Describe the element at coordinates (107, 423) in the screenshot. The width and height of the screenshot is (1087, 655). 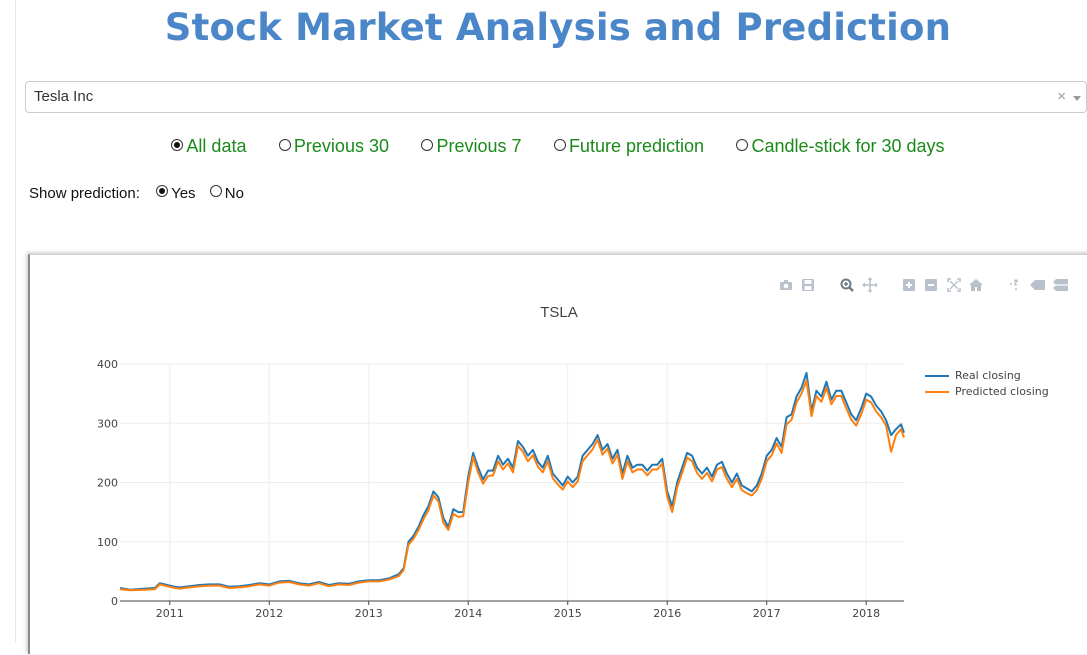
I see `y-tick-label: 300` at that location.